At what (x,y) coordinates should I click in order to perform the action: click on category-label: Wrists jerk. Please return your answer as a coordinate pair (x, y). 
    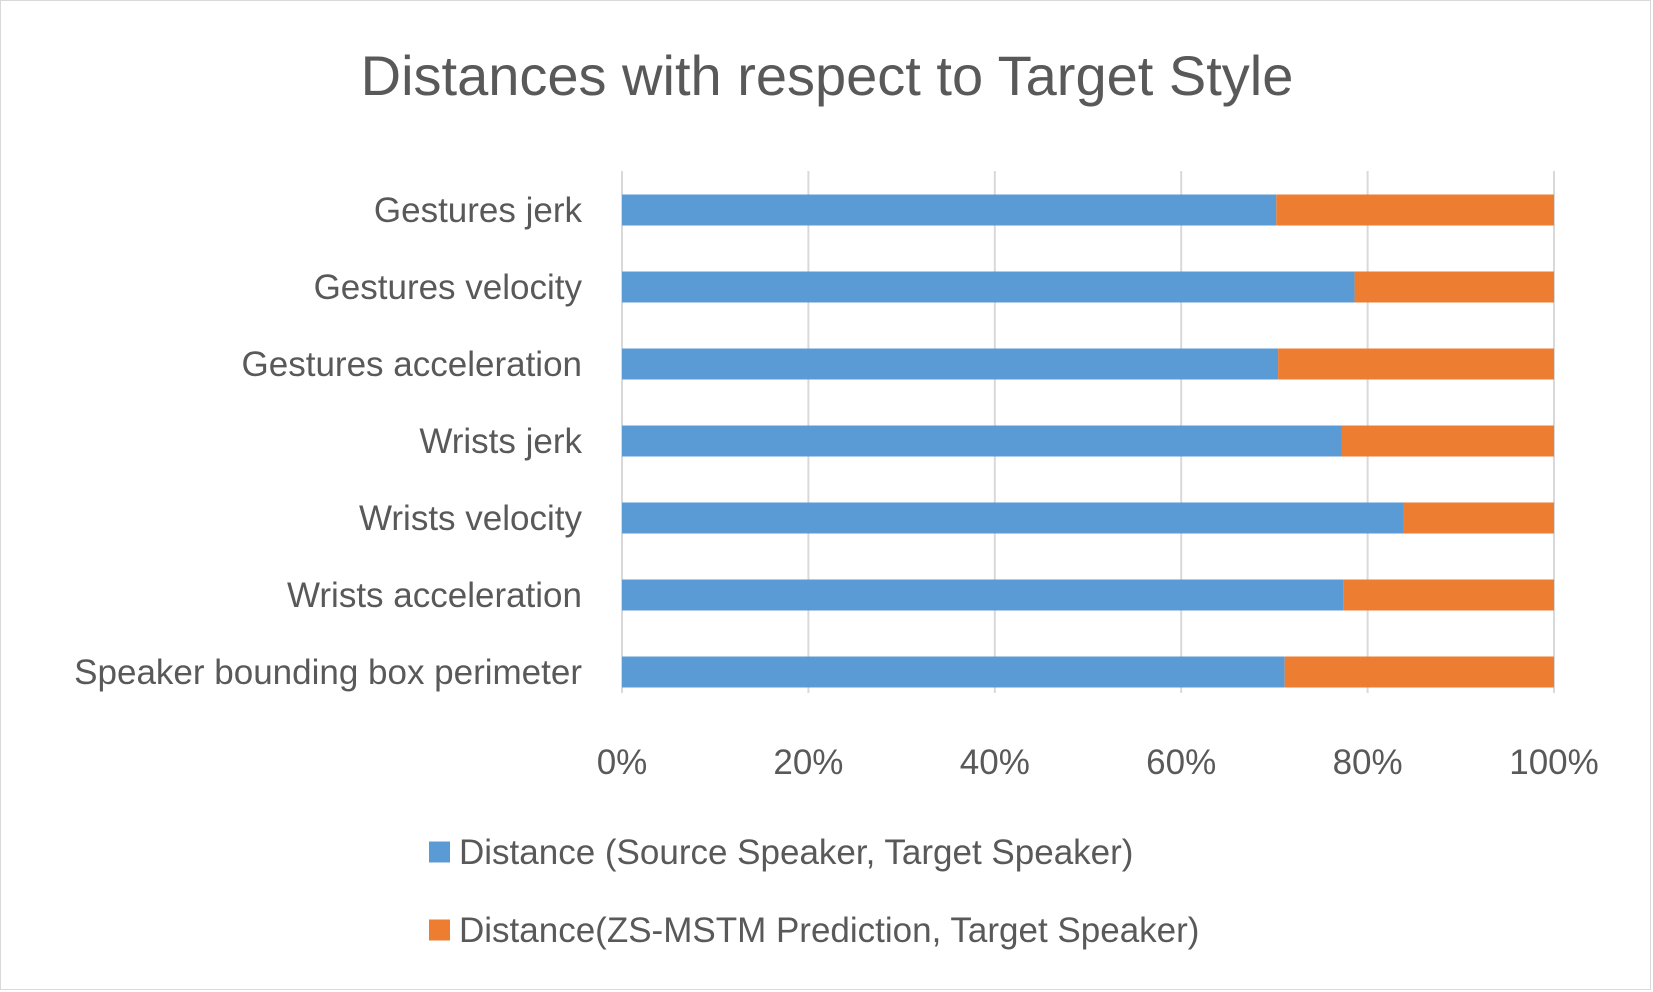
    Looking at the image, I should click on (500, 441).